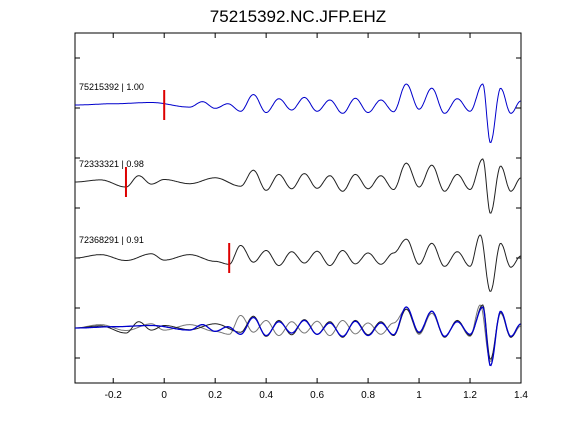 The width and height of the screenshot is (576, 432). What do you see at coordinates (114, 395) in the screenshot?
I see `x-tick-label: -0.2` at bounding box center [114, 395].